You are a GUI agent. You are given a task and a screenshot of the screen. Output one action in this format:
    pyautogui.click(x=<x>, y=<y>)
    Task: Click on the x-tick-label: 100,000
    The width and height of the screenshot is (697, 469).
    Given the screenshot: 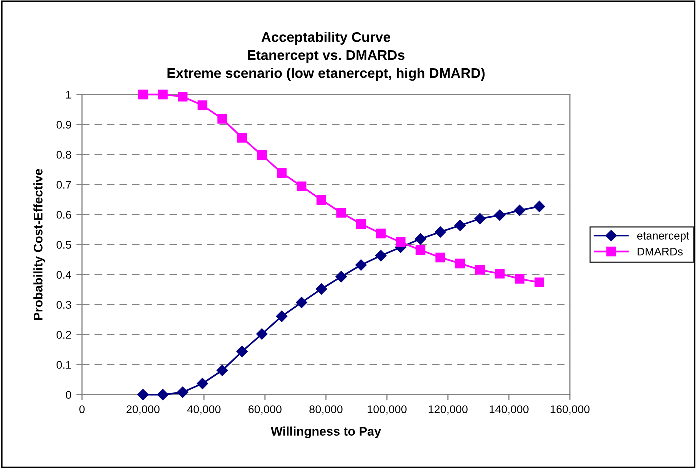 What is the action you would take?
    pyautogui.click(x=387, y=410)
    